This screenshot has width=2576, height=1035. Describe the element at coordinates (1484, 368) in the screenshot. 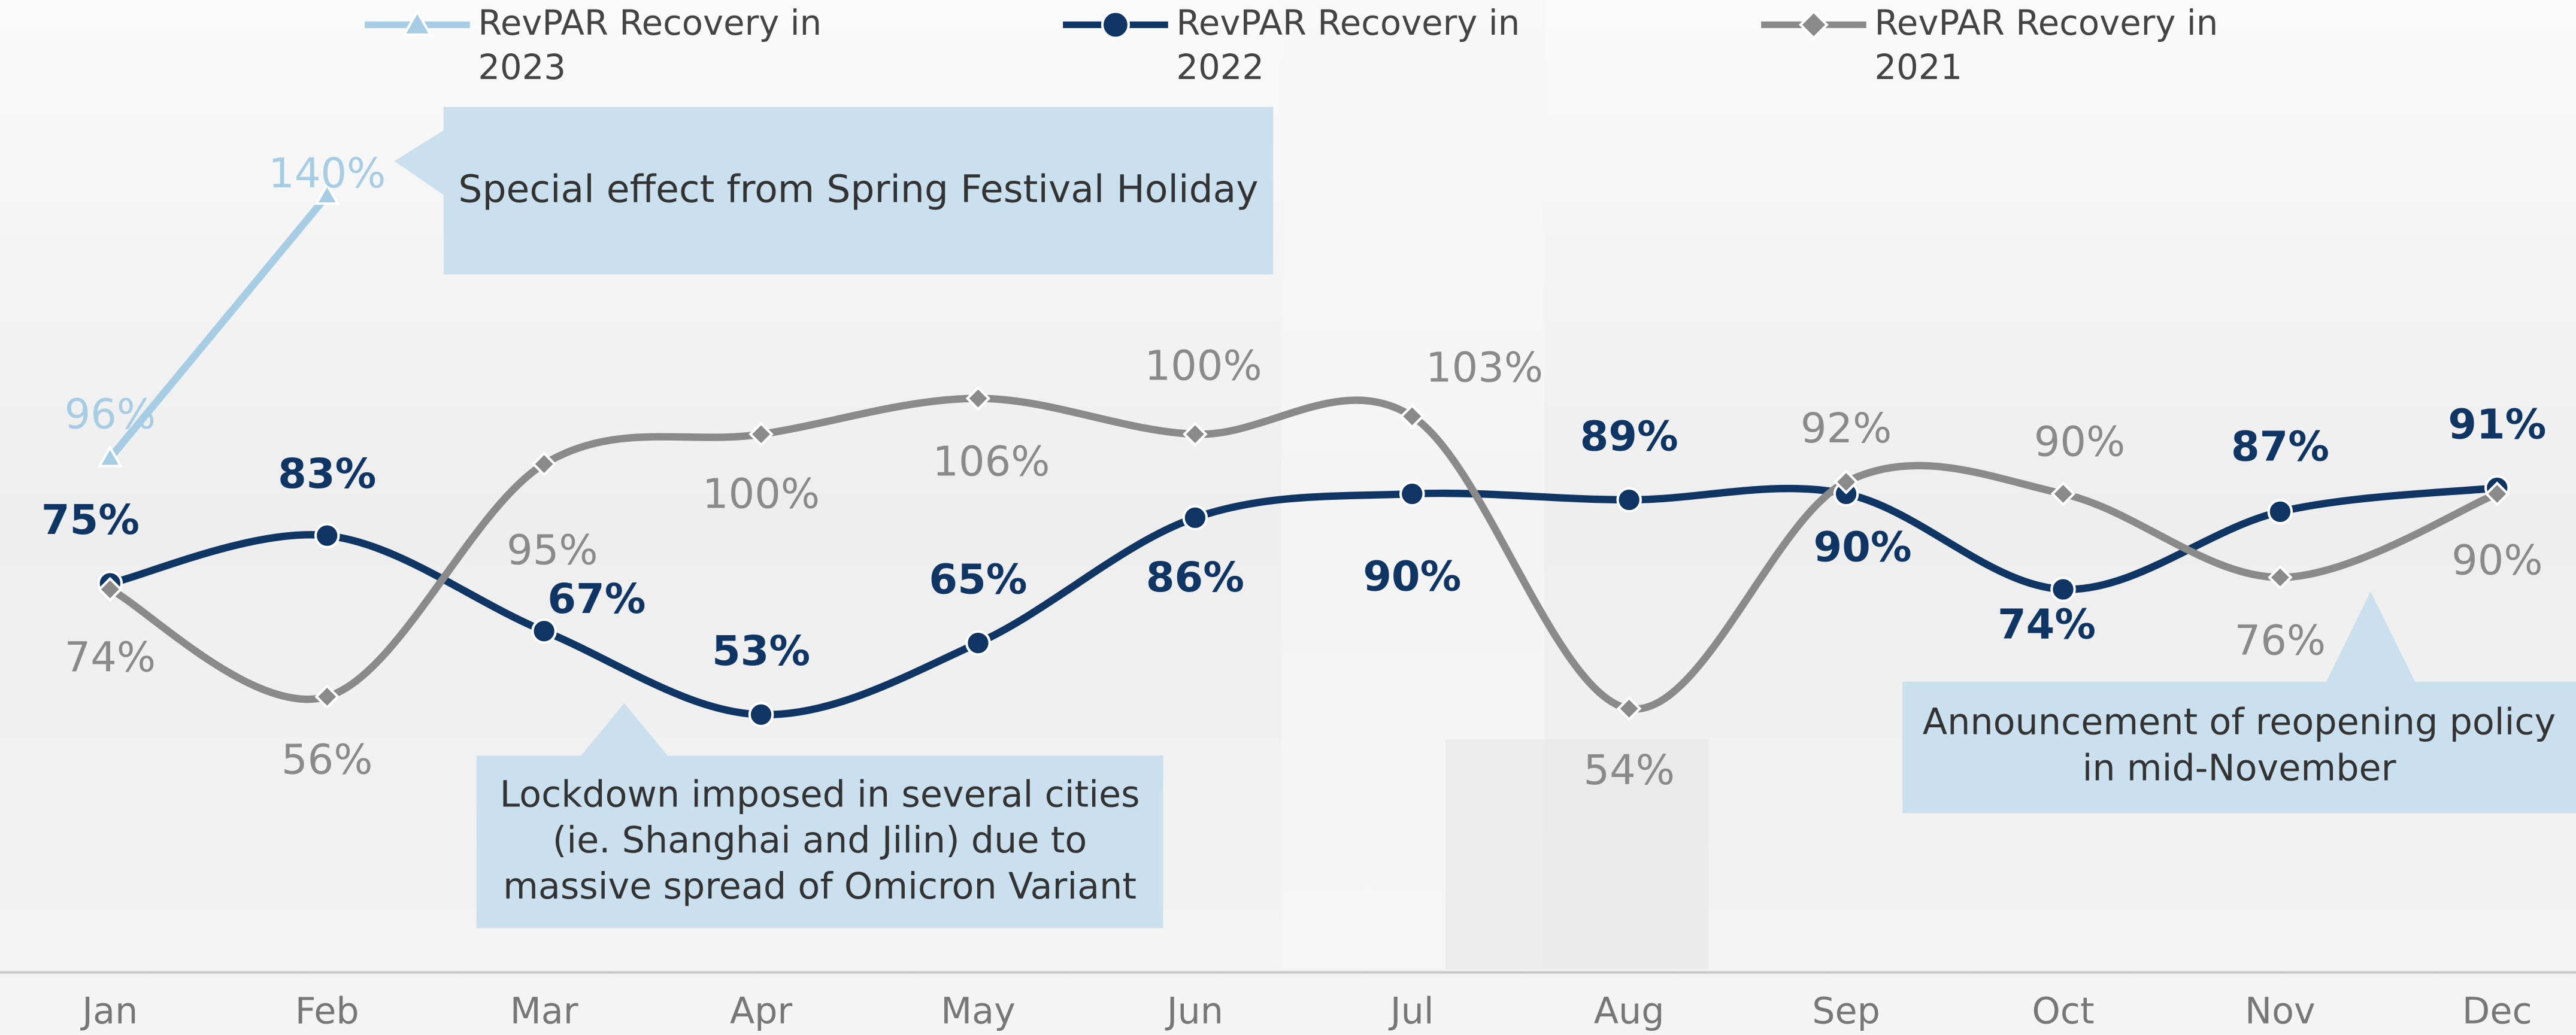

I see `data-label: 103%` at that location.